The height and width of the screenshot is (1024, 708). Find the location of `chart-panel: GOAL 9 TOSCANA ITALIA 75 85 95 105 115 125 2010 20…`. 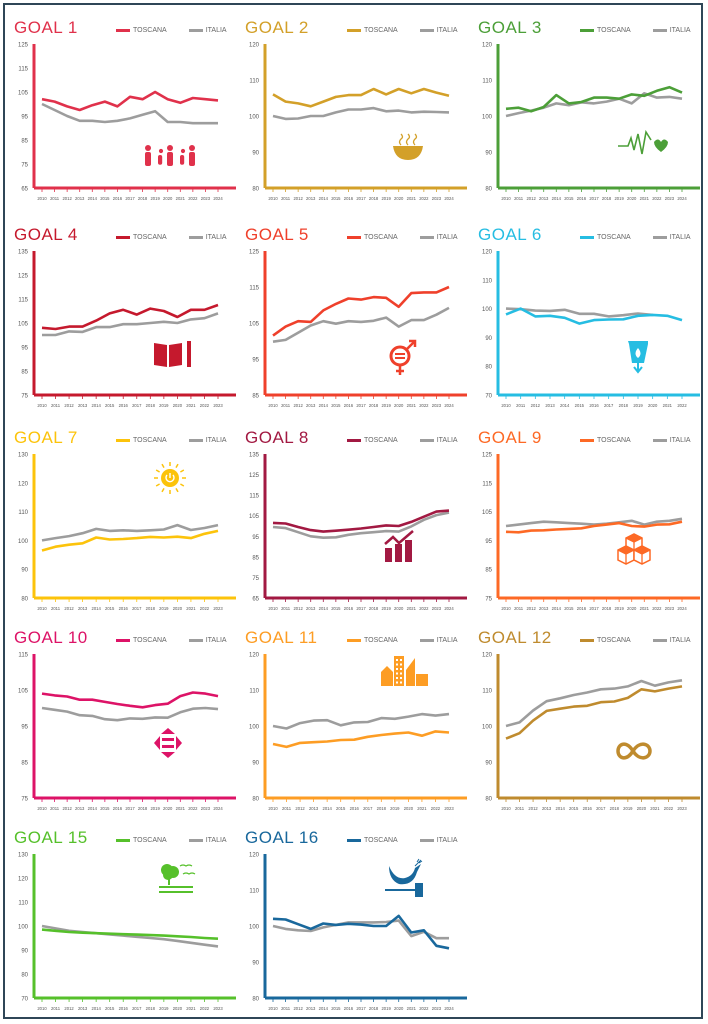

chart-panel: GOAL 9 TOSCANA ITALIA 75 85 95 105 115 125 2010 20… is located at coordinates (591, 518).